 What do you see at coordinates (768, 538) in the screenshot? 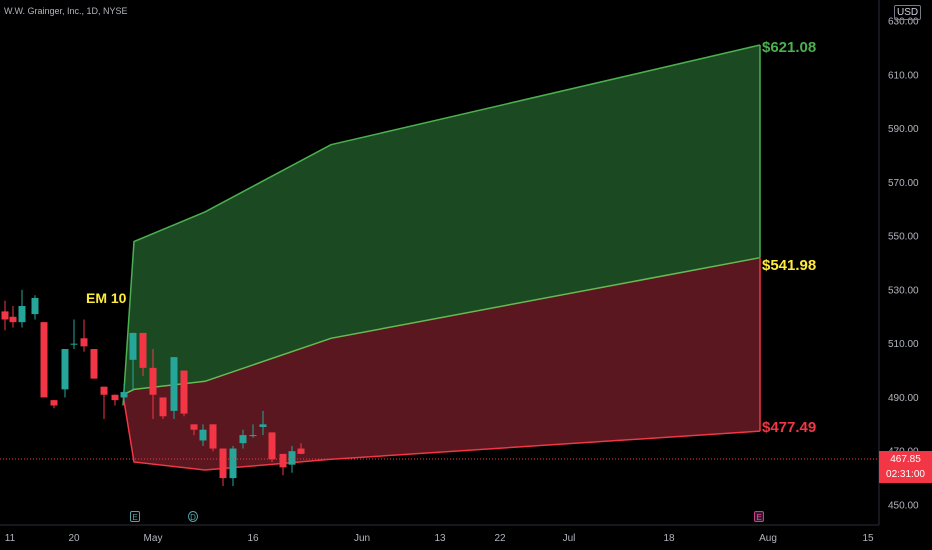
I see `time-tick-label: Aug` at bounding box center [768, 538].